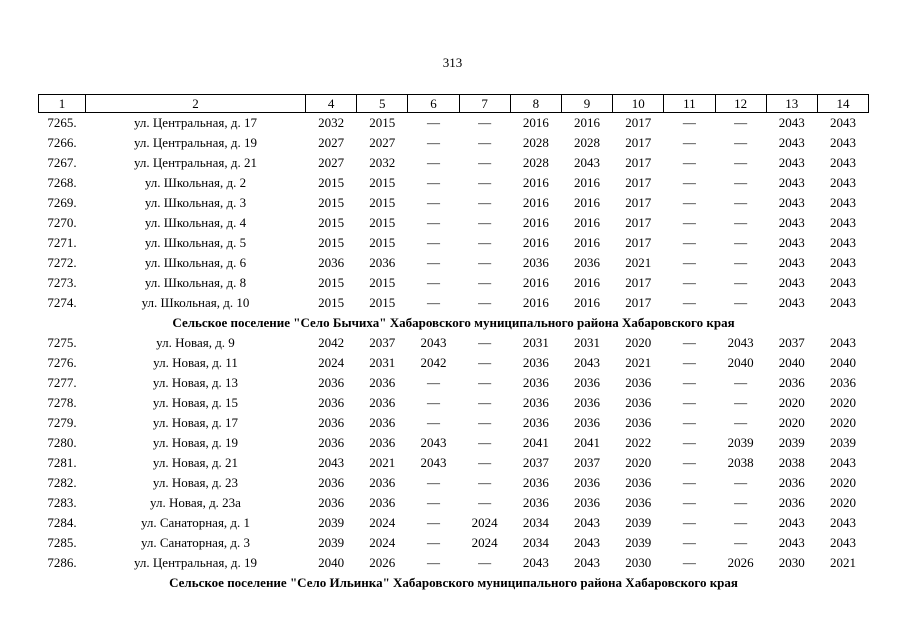 This screenshot has width=905, height=640. What do you see at coordinates (62, 162) in the screenshot?
I see `row-number-cell: 7267.` at bounding box center [62, 162].